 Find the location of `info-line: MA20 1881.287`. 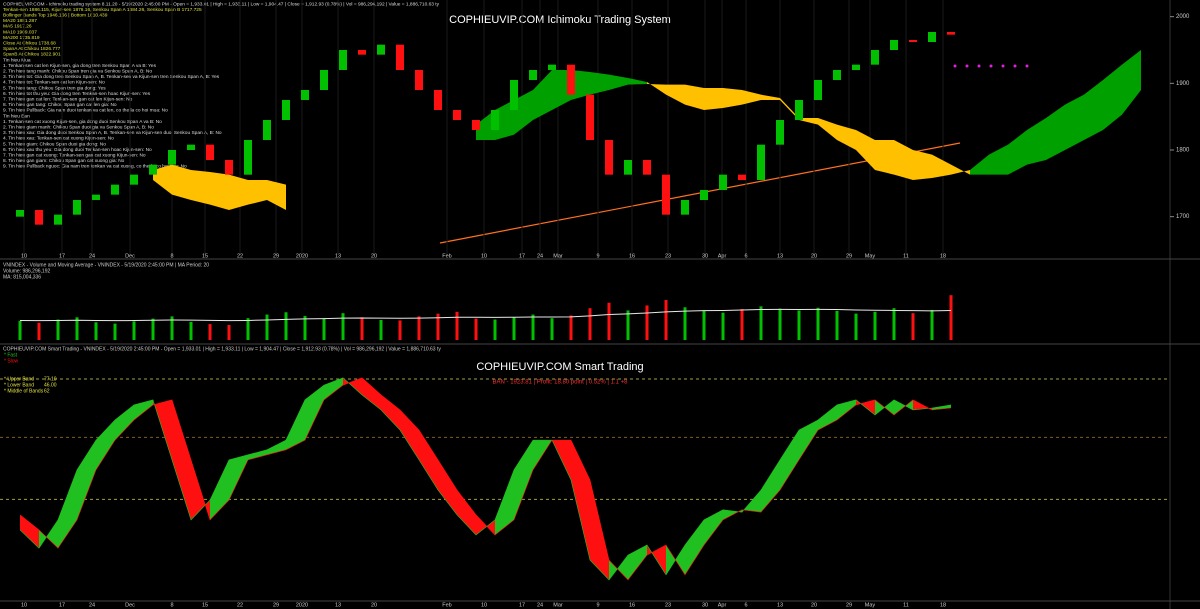

info-line: MA20 1881.287 is located at coordinates (20, 21).